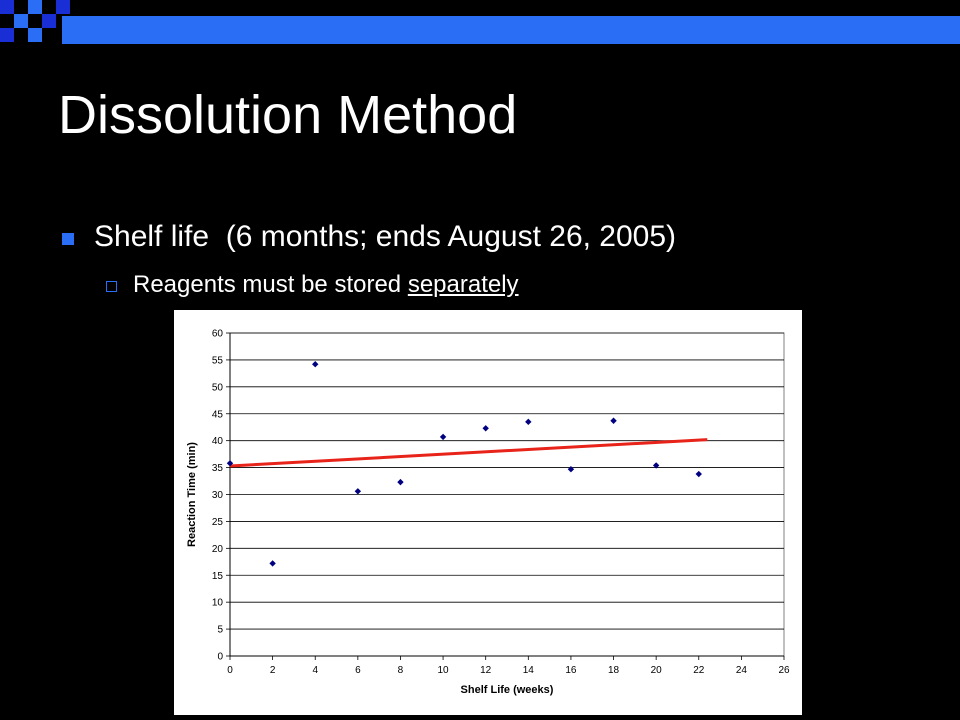 The width and height of the screenshot is (960, 720). What do you see at coordinates (220, 630) in the screenshot?
I see `y-tick-label: 5` at bounding box center [220, 630].